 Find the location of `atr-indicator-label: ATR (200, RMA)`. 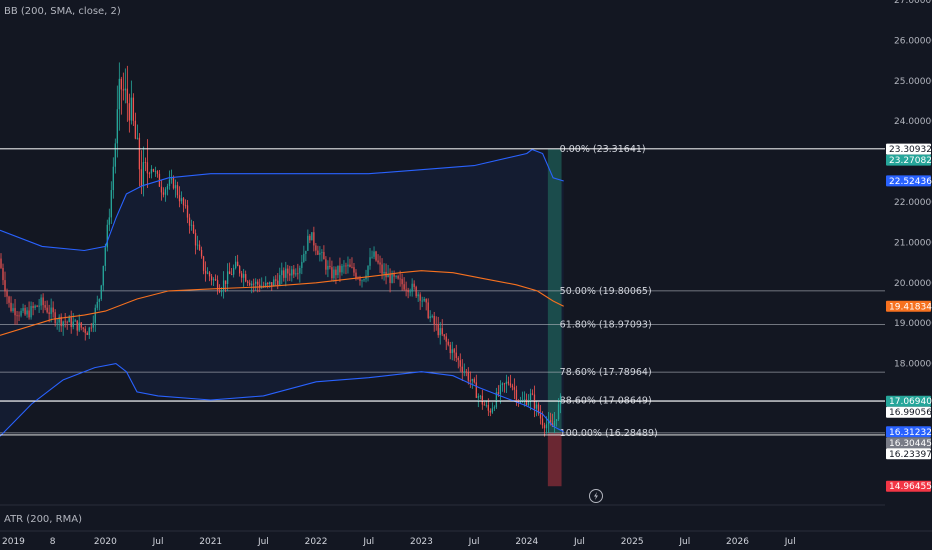

atr-indicator-label: ATR (200, RMA) is located at coordinates (43, 519).